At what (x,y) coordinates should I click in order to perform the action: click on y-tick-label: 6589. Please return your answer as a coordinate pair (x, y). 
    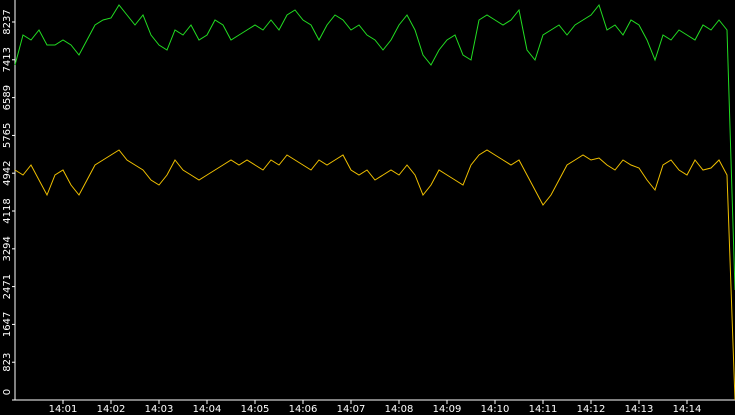
    Looking at the image, I should click on (7, 97).